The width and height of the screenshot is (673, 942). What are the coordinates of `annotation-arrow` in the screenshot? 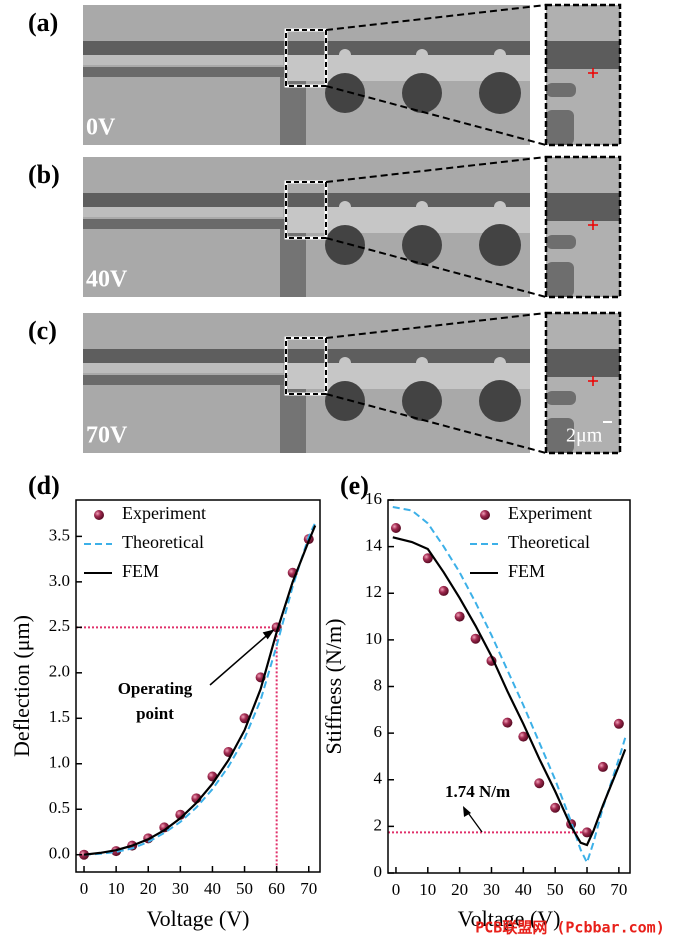 It's located at (241, 657).